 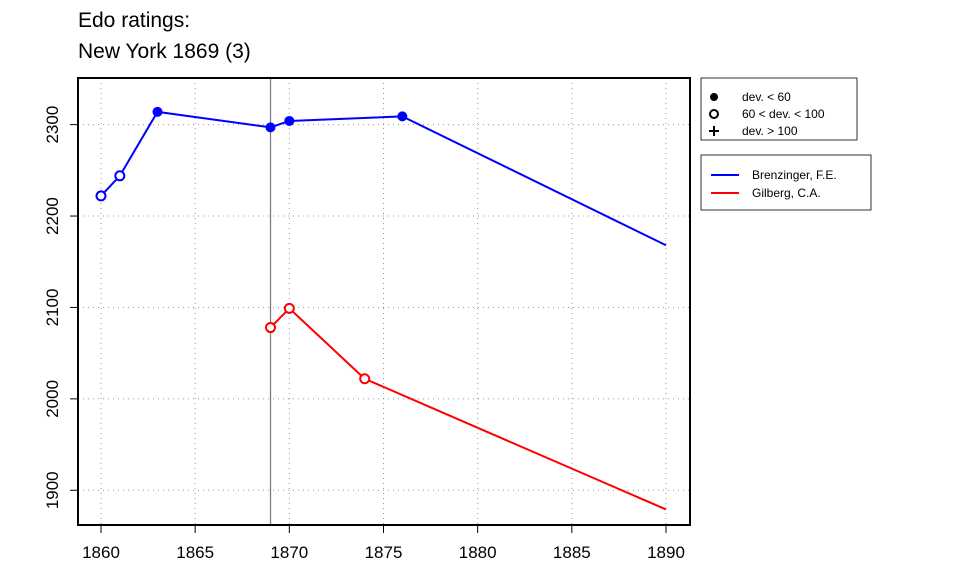 What do you see at coordinates (766, 97) in the screenshot?
I see `symbol-legend-label: dev. < 60` at bounding box center [766, 97].